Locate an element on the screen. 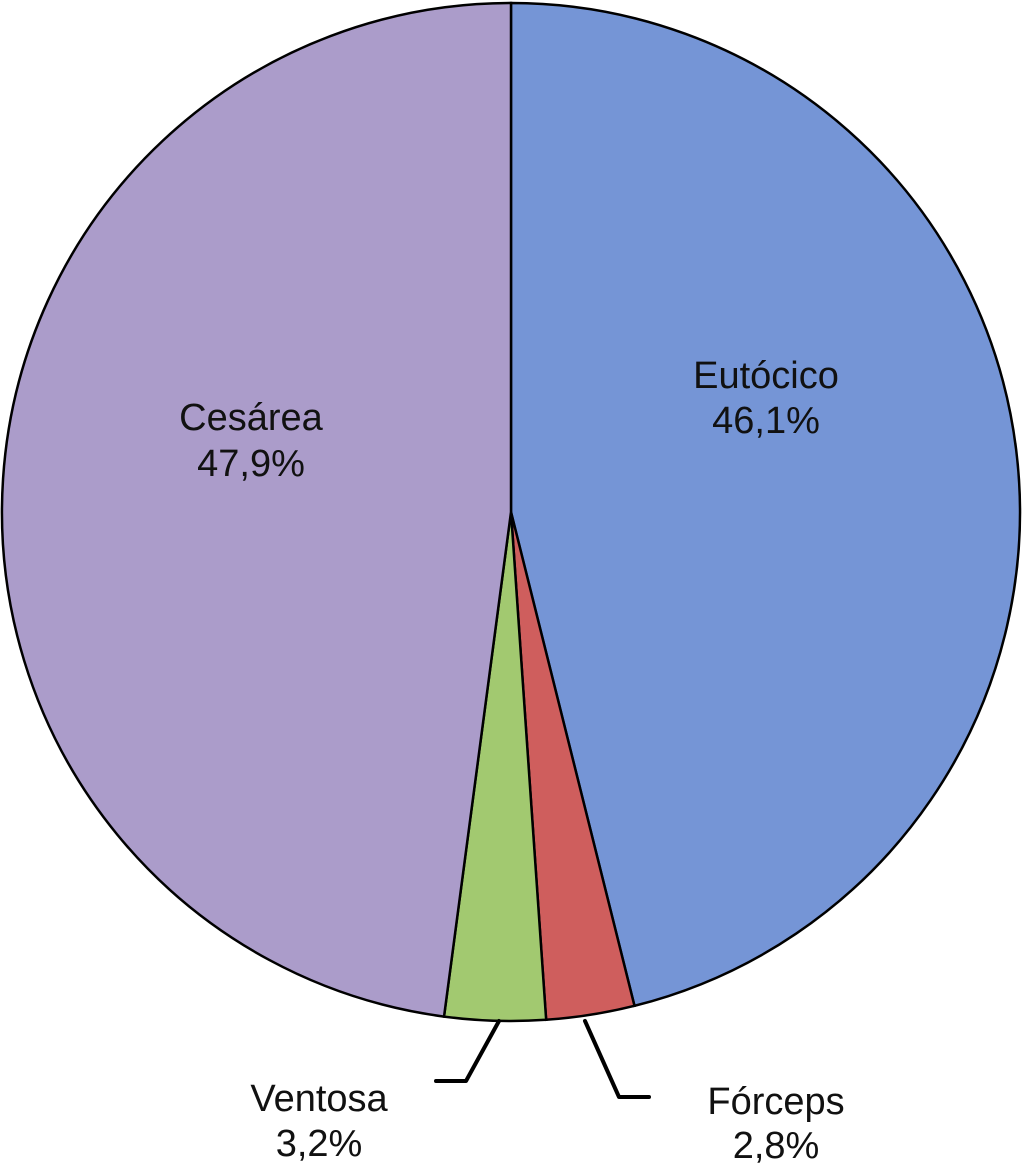  forceps-leader-line is located at coordinates (617, 1059).